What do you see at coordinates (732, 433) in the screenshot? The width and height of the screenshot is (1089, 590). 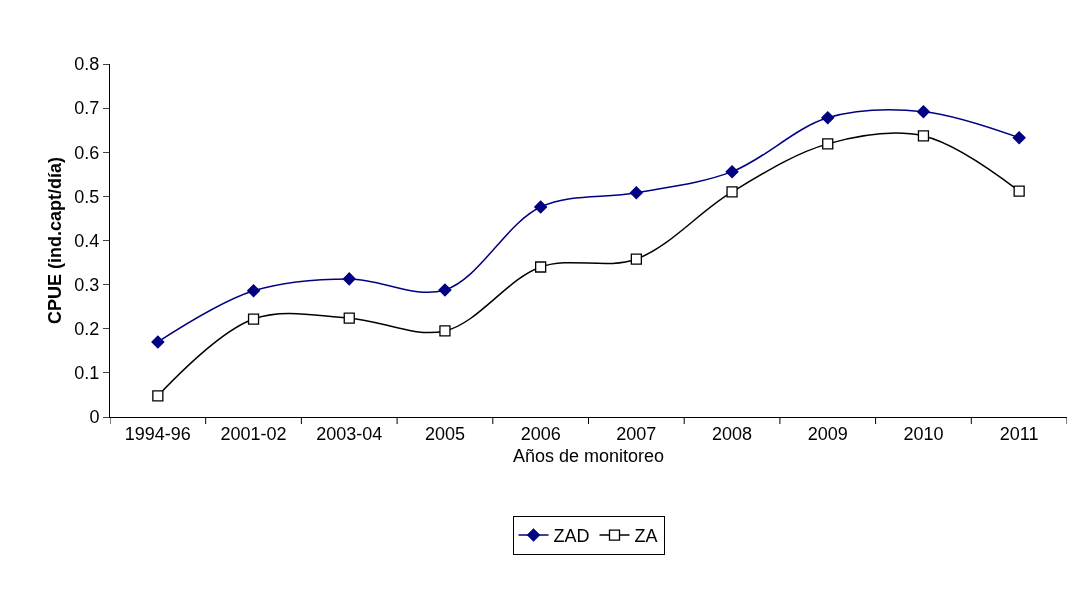 I see `x-tick-label: 2008` at bounding box center [732, 433].